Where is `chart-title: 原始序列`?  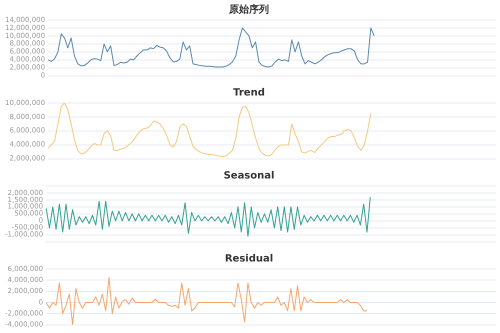
chart-title: 原始序列 is located at coordinates (248, 10).